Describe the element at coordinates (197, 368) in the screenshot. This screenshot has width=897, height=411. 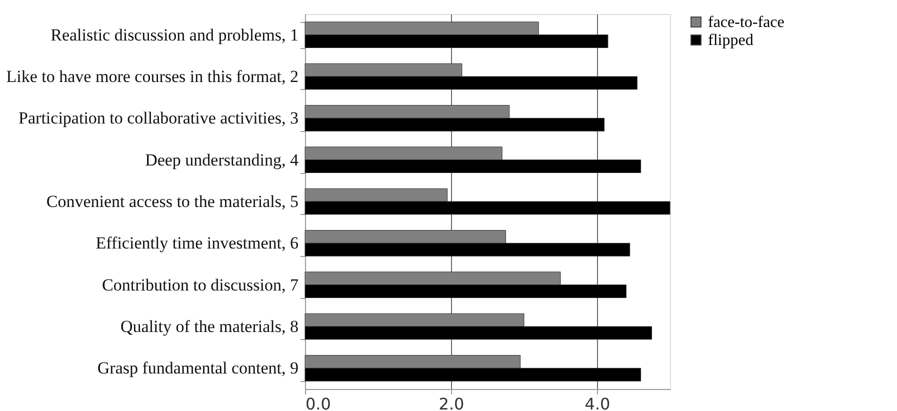
I see `y-tick-label: Grasp fundamental content, 9` at that location.